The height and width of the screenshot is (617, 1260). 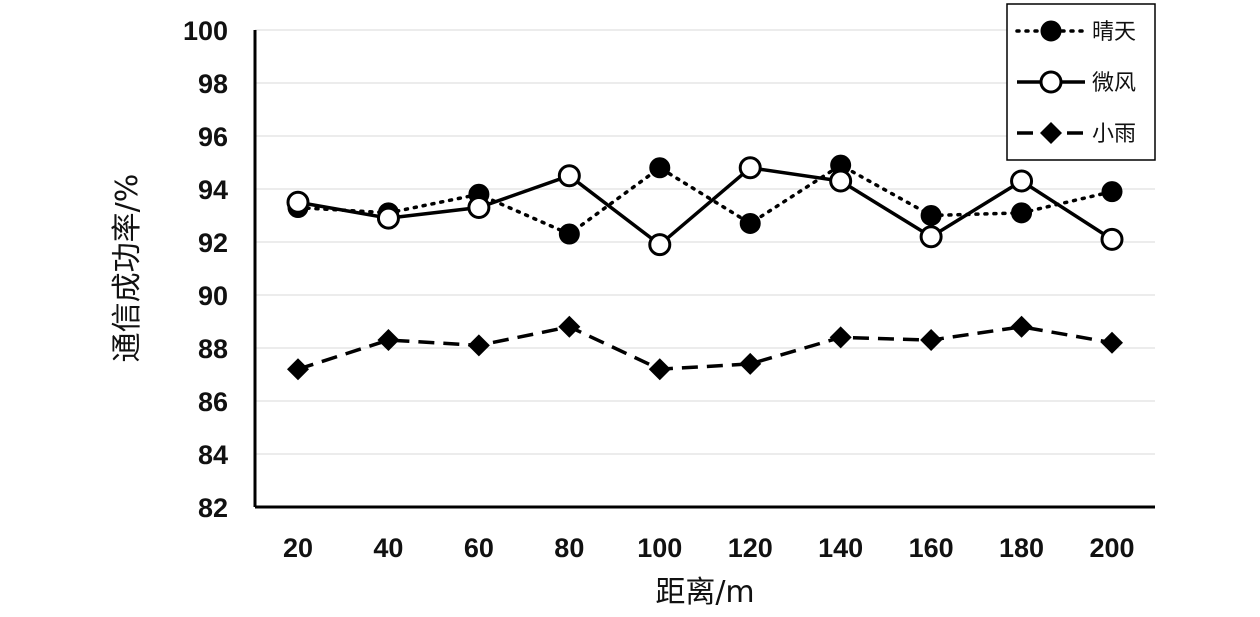 What do you see at coordinates (840, 548) in the screenshot?
I see `x-tick-label: 140` at bounding box center [840, 548].